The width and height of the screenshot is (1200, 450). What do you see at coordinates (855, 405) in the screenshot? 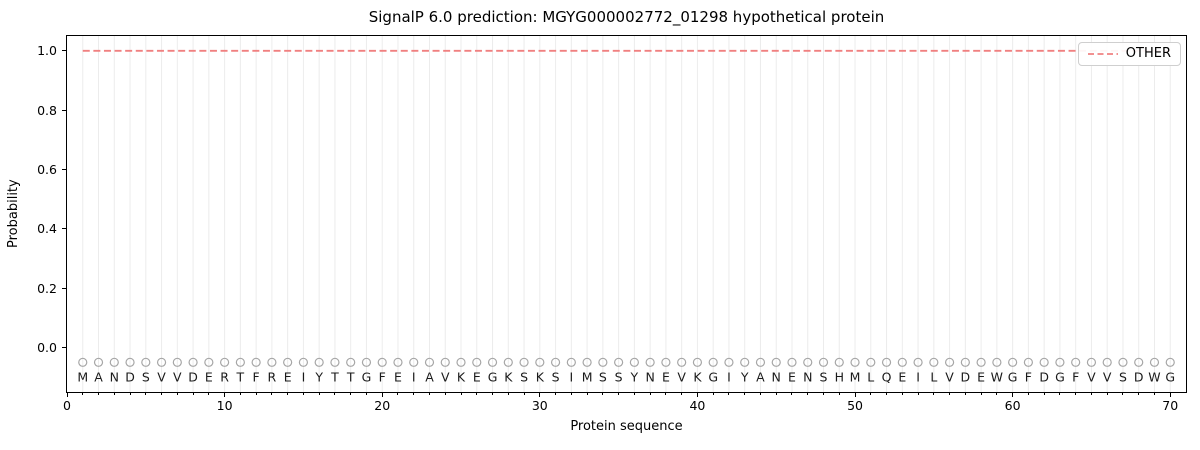
I see `x-tick-label: 50` at bounding box center [855, 405].